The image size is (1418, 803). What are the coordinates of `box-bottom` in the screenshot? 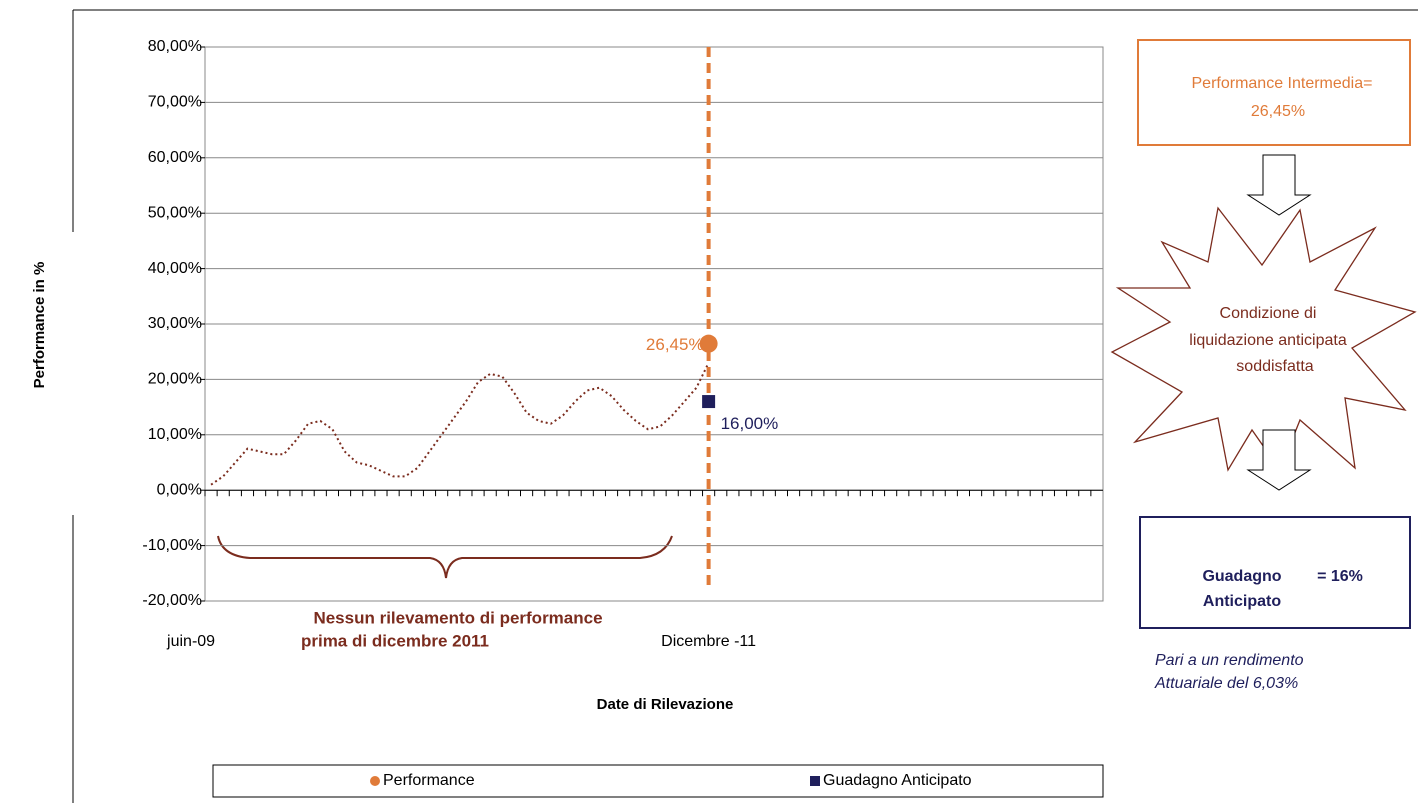 It's located at (1275, 572).